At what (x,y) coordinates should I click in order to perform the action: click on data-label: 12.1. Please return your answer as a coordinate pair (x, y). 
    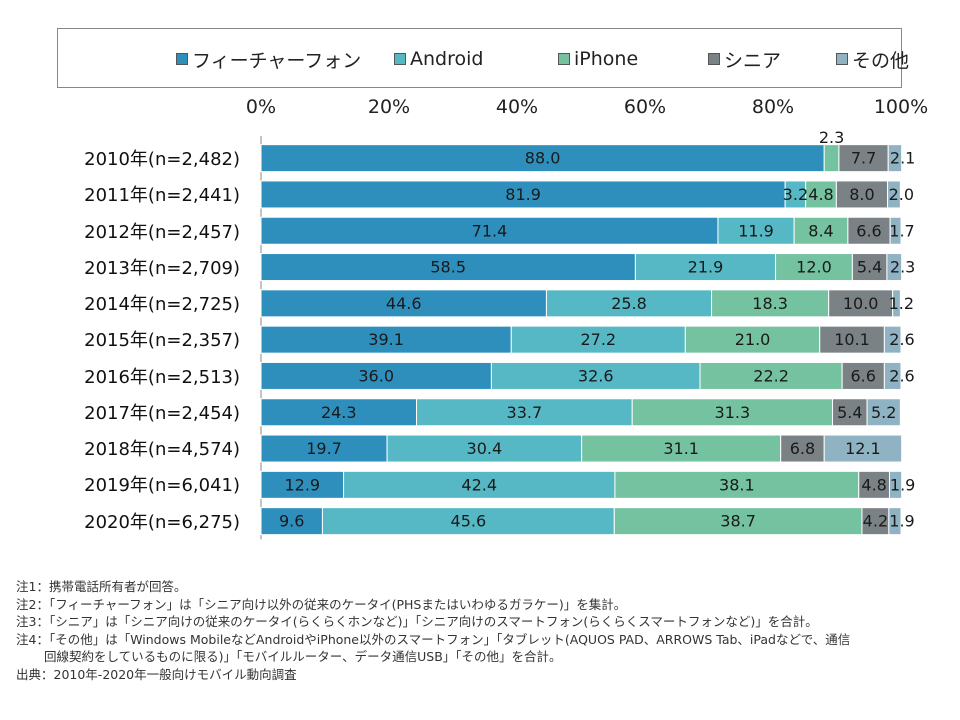
    Looking at the image, I should click on (863, 448).